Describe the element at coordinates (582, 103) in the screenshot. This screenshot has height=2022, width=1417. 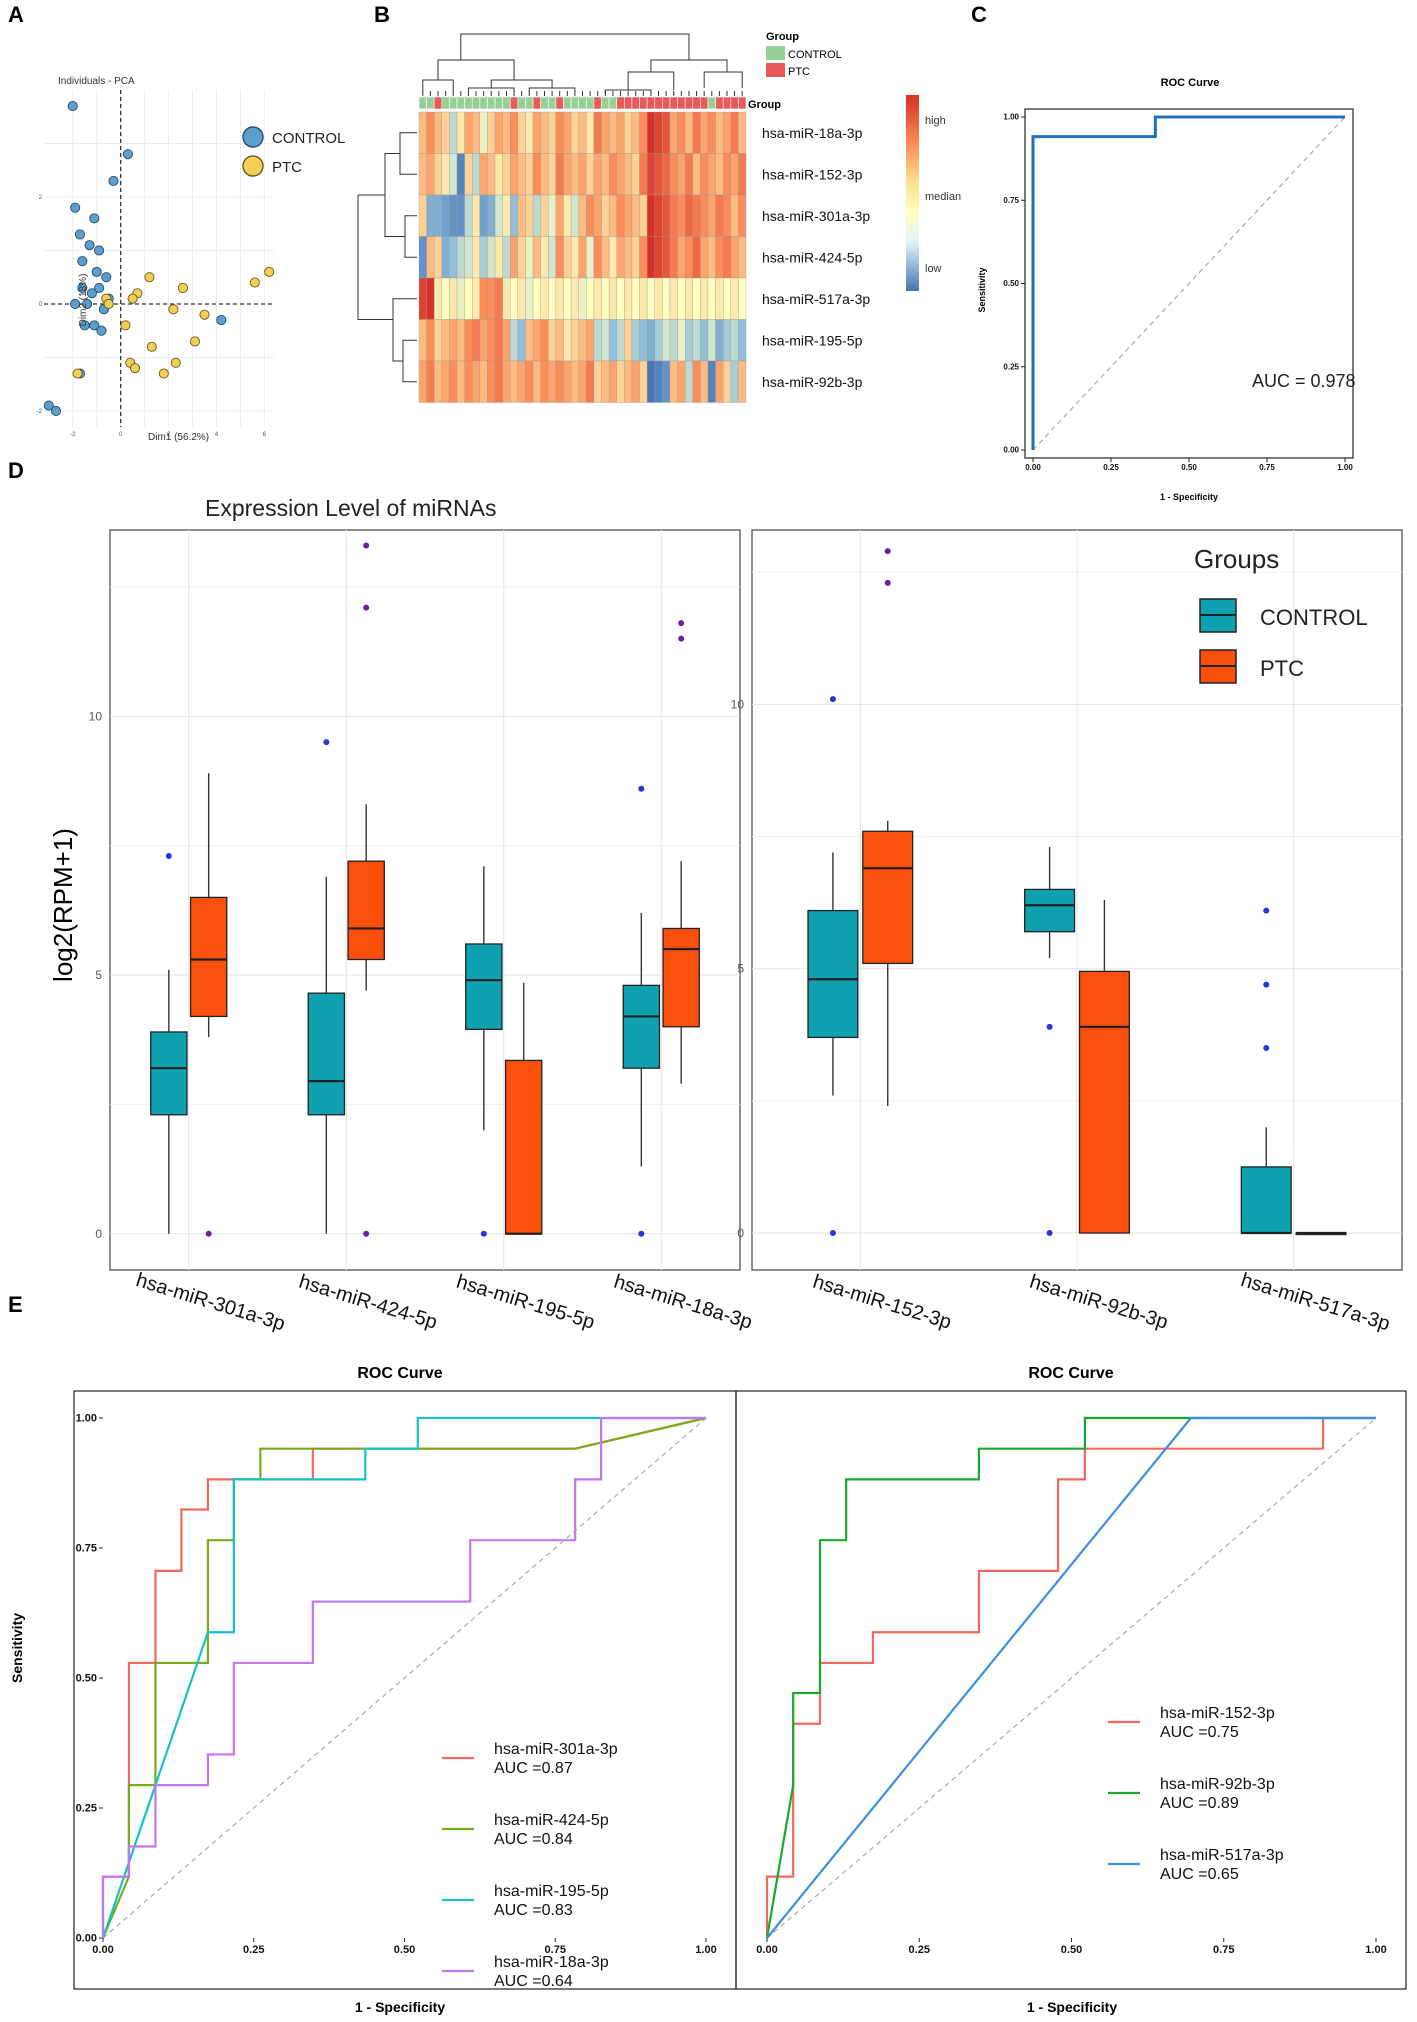
I see `heatmap-group-row` at that location.